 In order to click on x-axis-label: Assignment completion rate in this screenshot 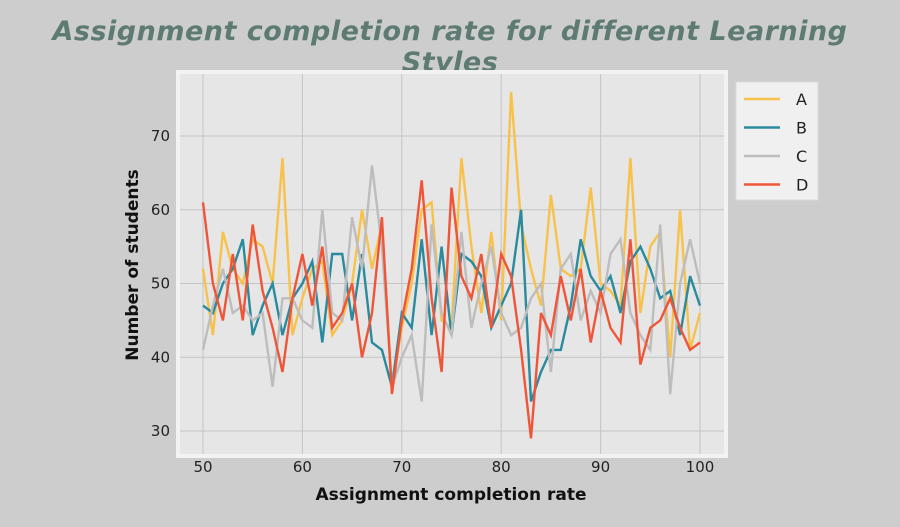, I will do `click(450, 495)`.